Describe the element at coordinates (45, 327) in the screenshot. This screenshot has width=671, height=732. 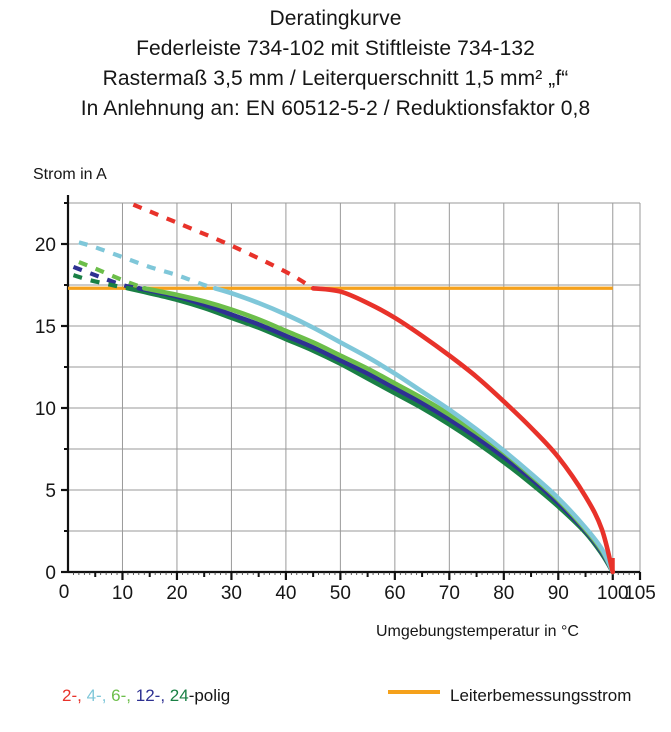
I see `y-tick-label: 15` at that location.